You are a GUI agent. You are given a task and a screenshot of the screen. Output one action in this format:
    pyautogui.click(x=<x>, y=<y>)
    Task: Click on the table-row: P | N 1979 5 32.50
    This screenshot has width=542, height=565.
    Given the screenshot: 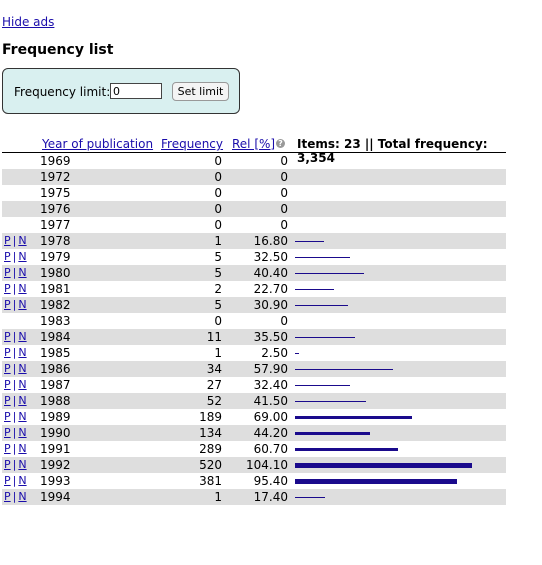 What is the action you would take?
    pyautogui.click(x=254, y=257)
    